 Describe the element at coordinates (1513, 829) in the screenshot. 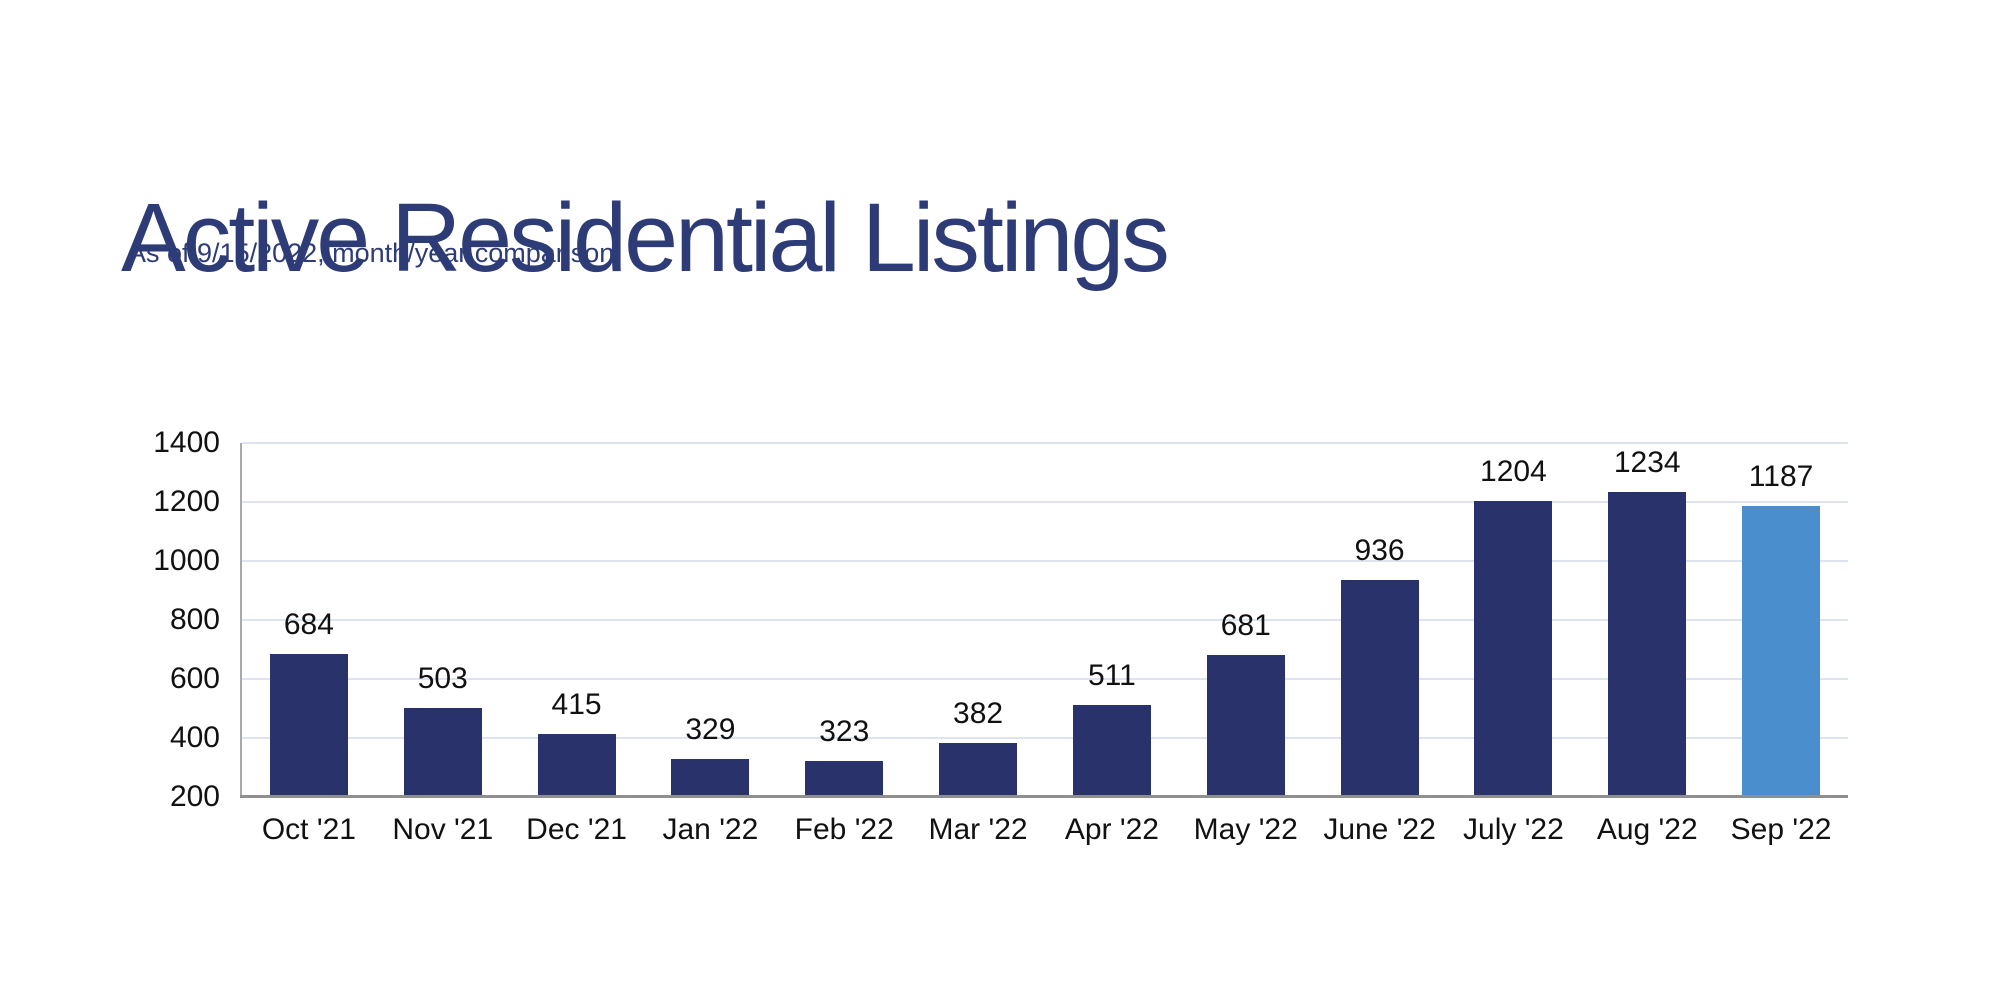

I see `x-tick-label: July '22` at that location.